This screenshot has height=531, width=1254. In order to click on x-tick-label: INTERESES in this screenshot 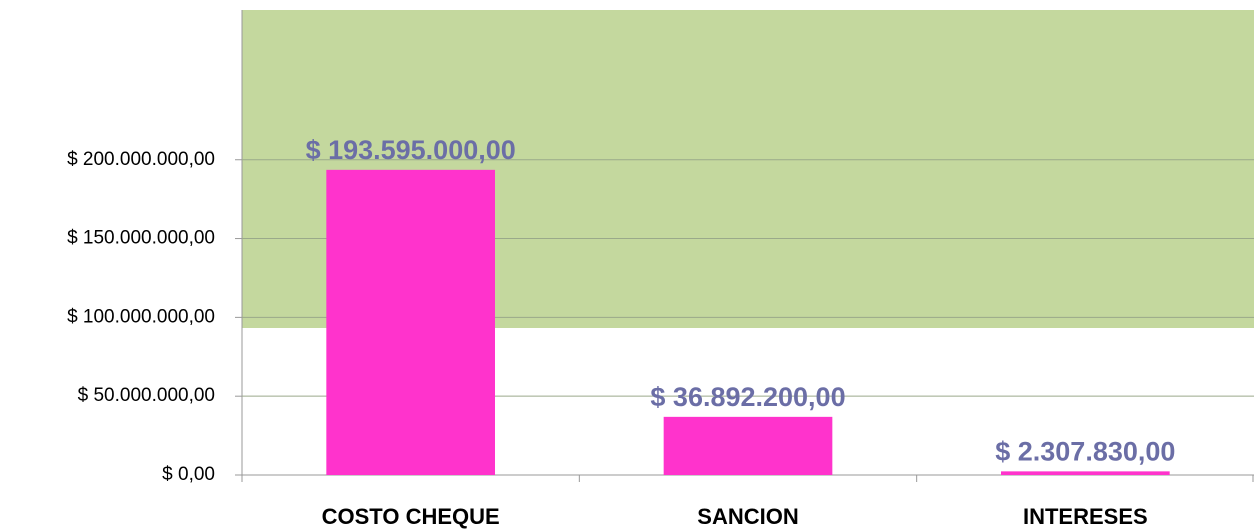, I will do `click(1085, 516)`.